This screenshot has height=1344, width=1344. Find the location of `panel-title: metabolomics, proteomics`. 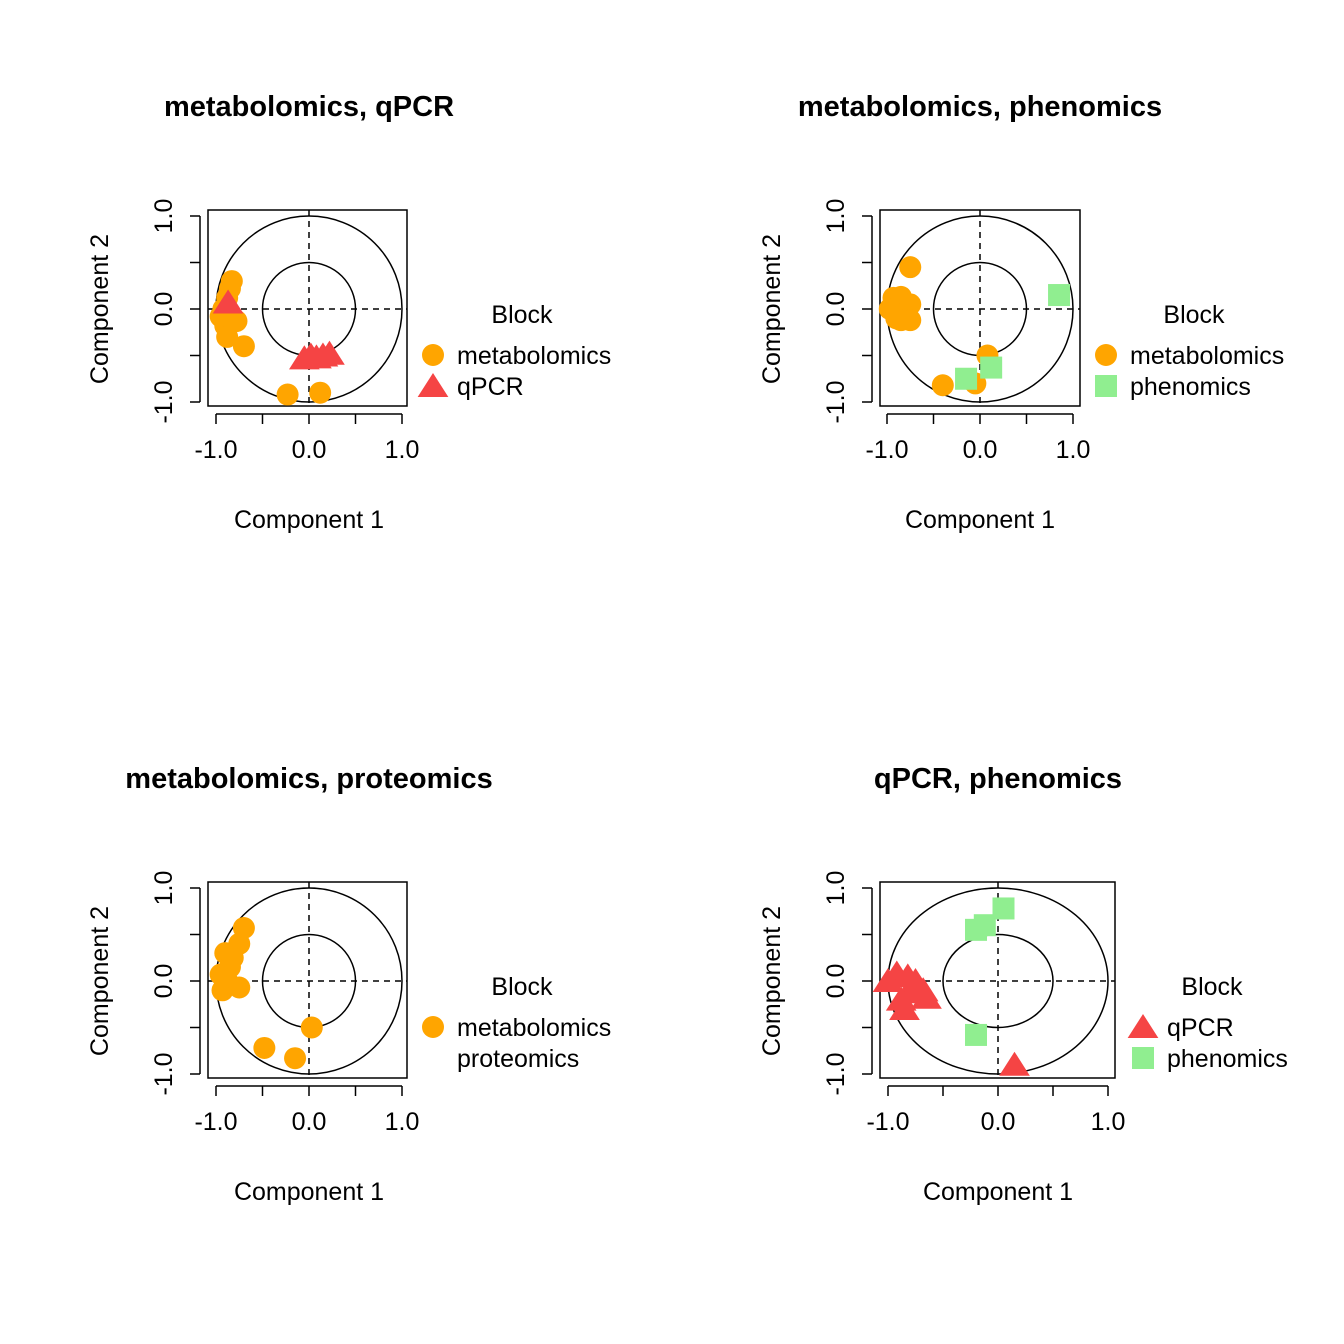

panel-title: metabolomics, proteomics is located at coordinates (308, 779).